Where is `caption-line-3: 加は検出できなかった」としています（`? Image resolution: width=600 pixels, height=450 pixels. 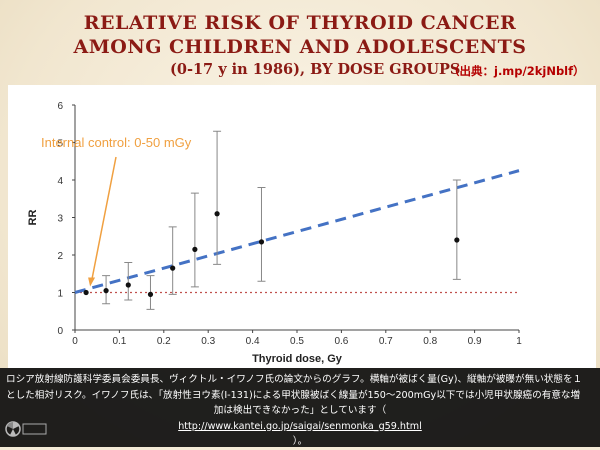 caption-line-3: 加は検出できなかった」としています（ is located at coordinates (300, 410).